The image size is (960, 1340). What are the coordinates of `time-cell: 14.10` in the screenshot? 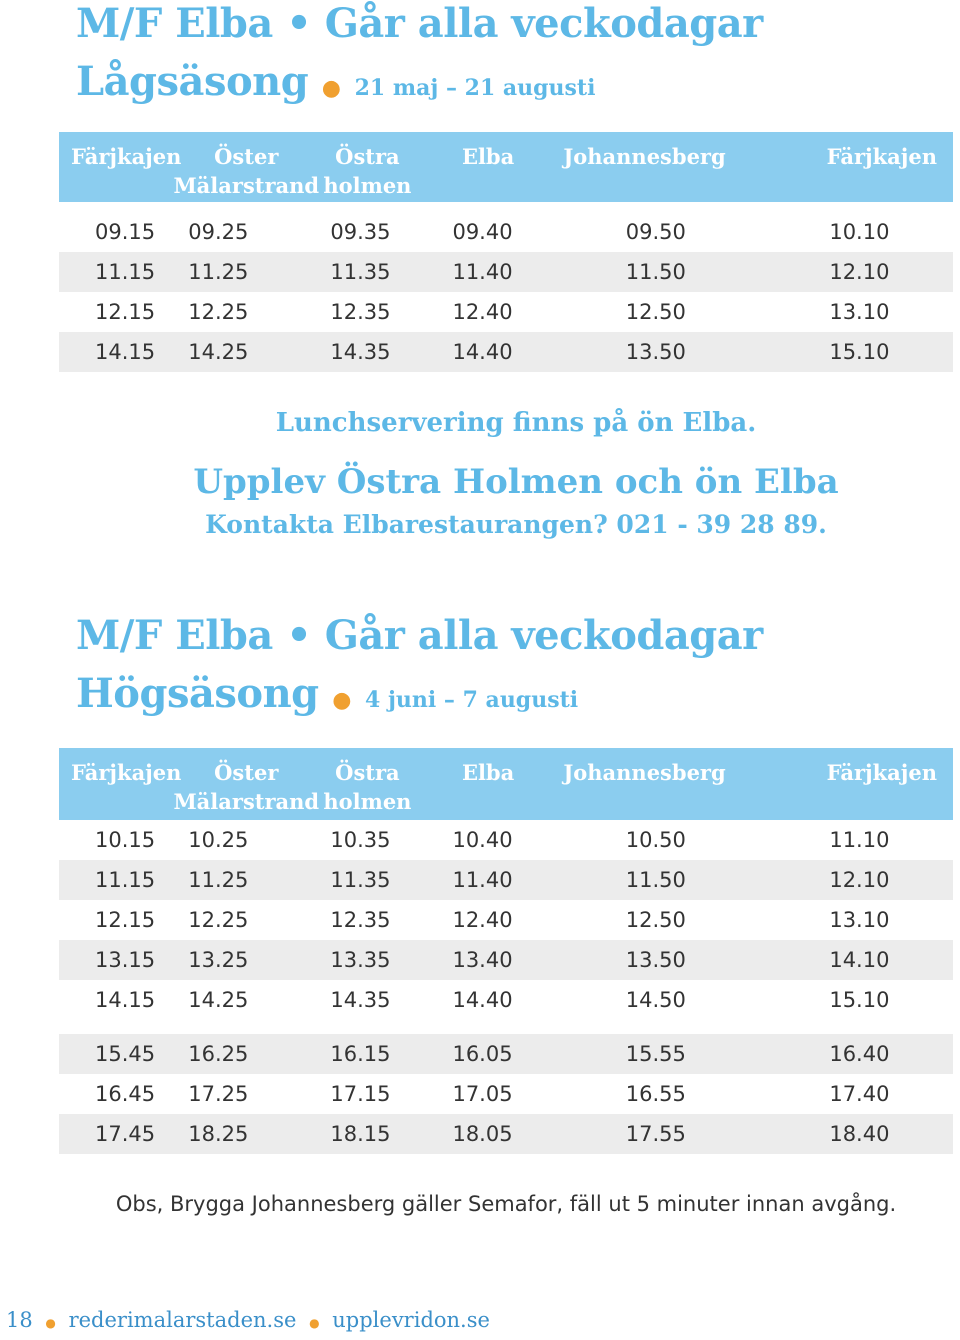 It's located at (850, 960).